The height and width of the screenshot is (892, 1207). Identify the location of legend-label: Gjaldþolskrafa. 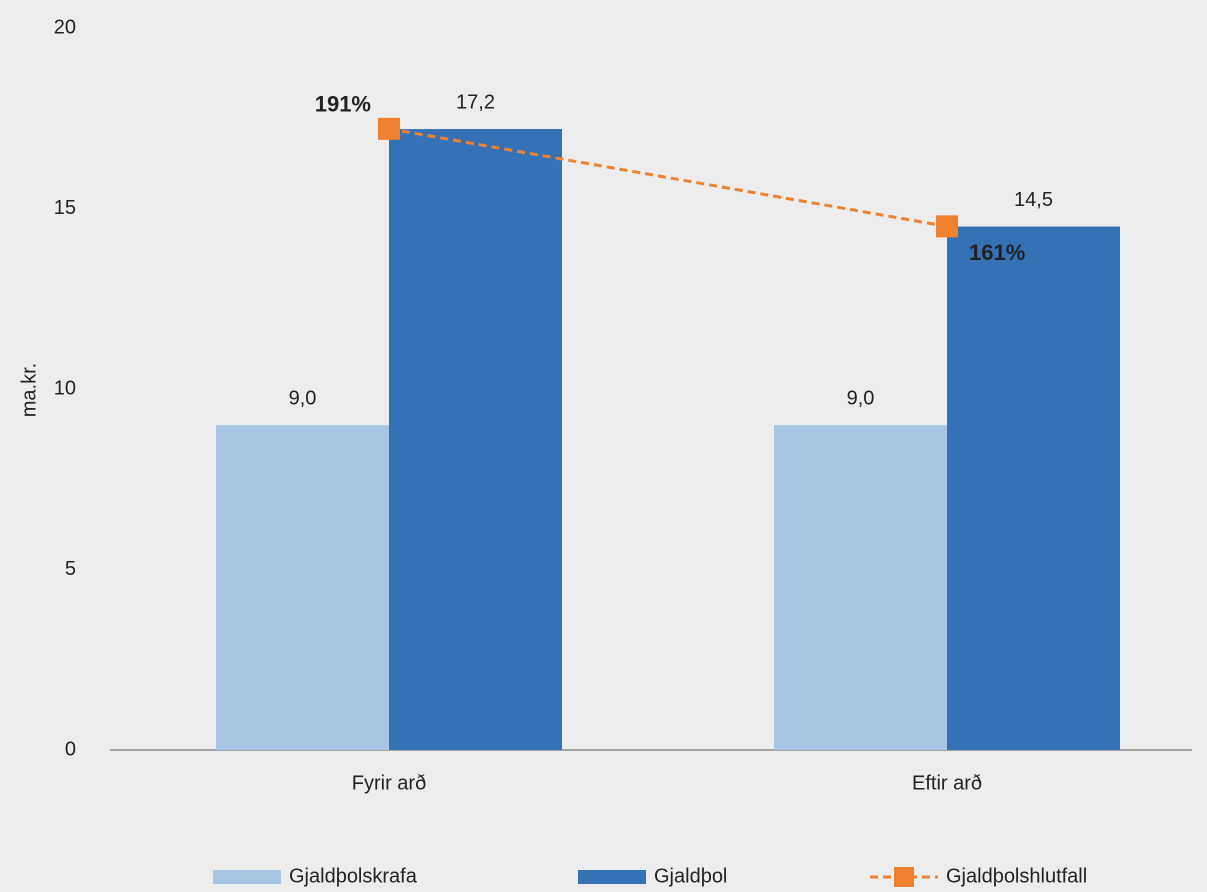
(353, 876).